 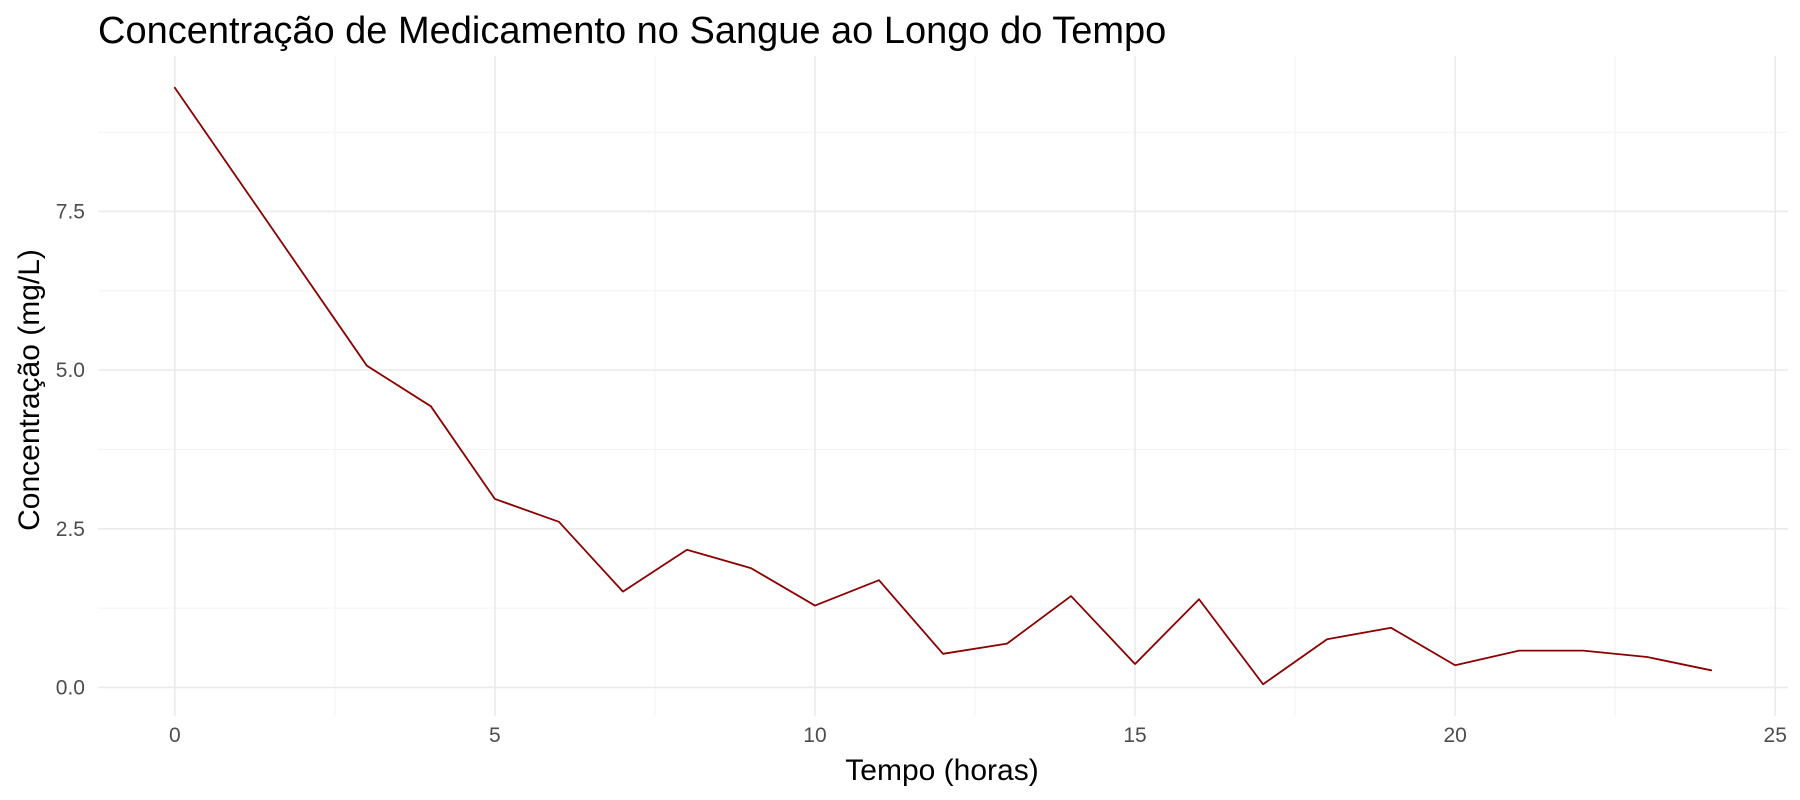 I want to click on x-tick-label: 15, so click(x=1134, y=735).